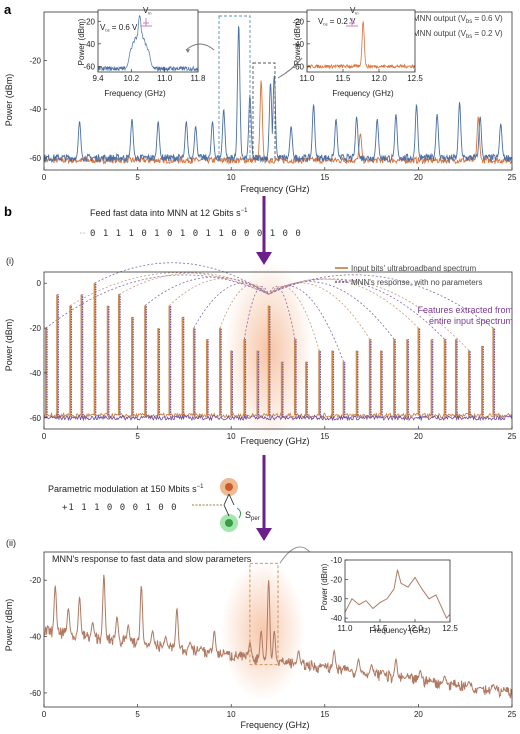  What do you see at coordinates (231, 436) in the screenshot?
I see `panel-b-i-xtick-label: 10` at bounding box center [231, 436].